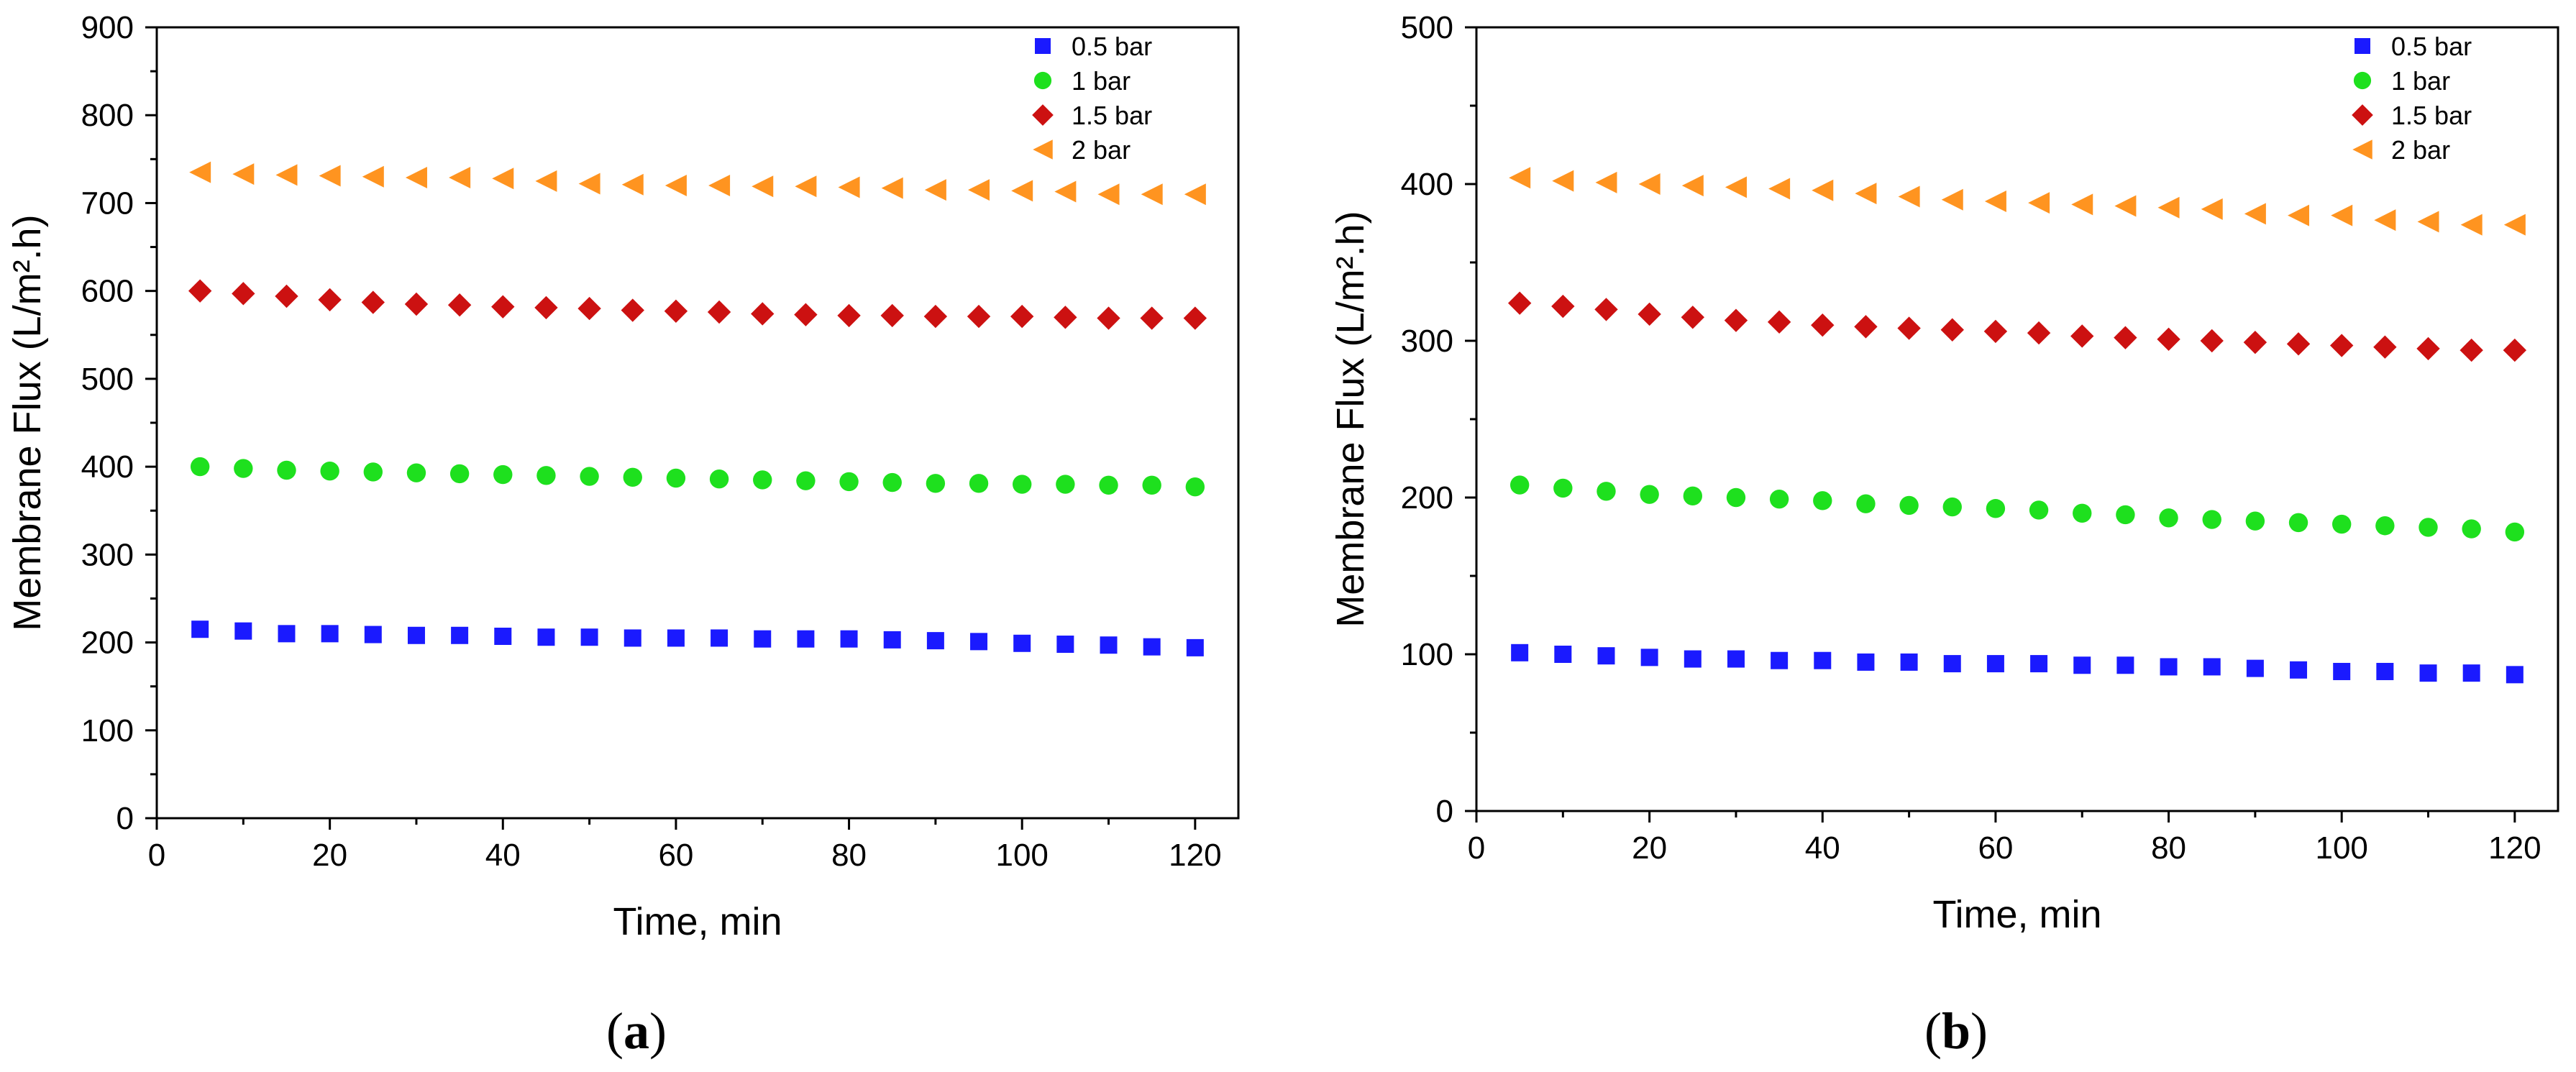 This screenshot has height=1072, width=2576. I want to click on series-0-5-bar, so click(697, 638).